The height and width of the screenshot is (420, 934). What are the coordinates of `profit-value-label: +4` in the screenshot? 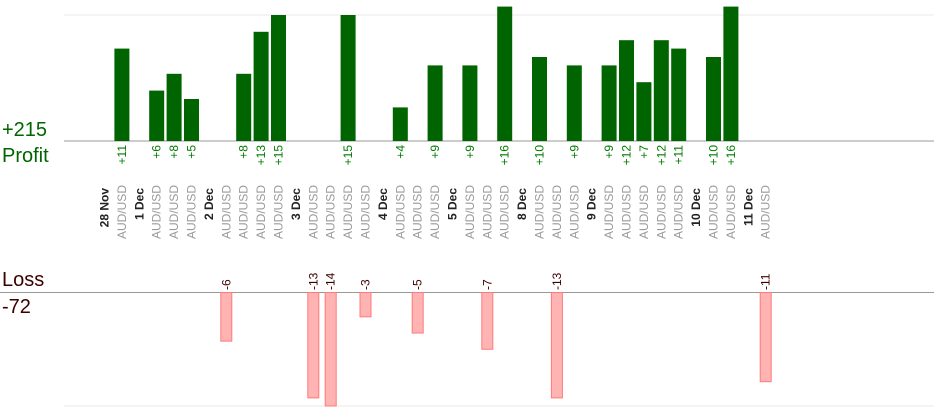 It's located at (400, 152).